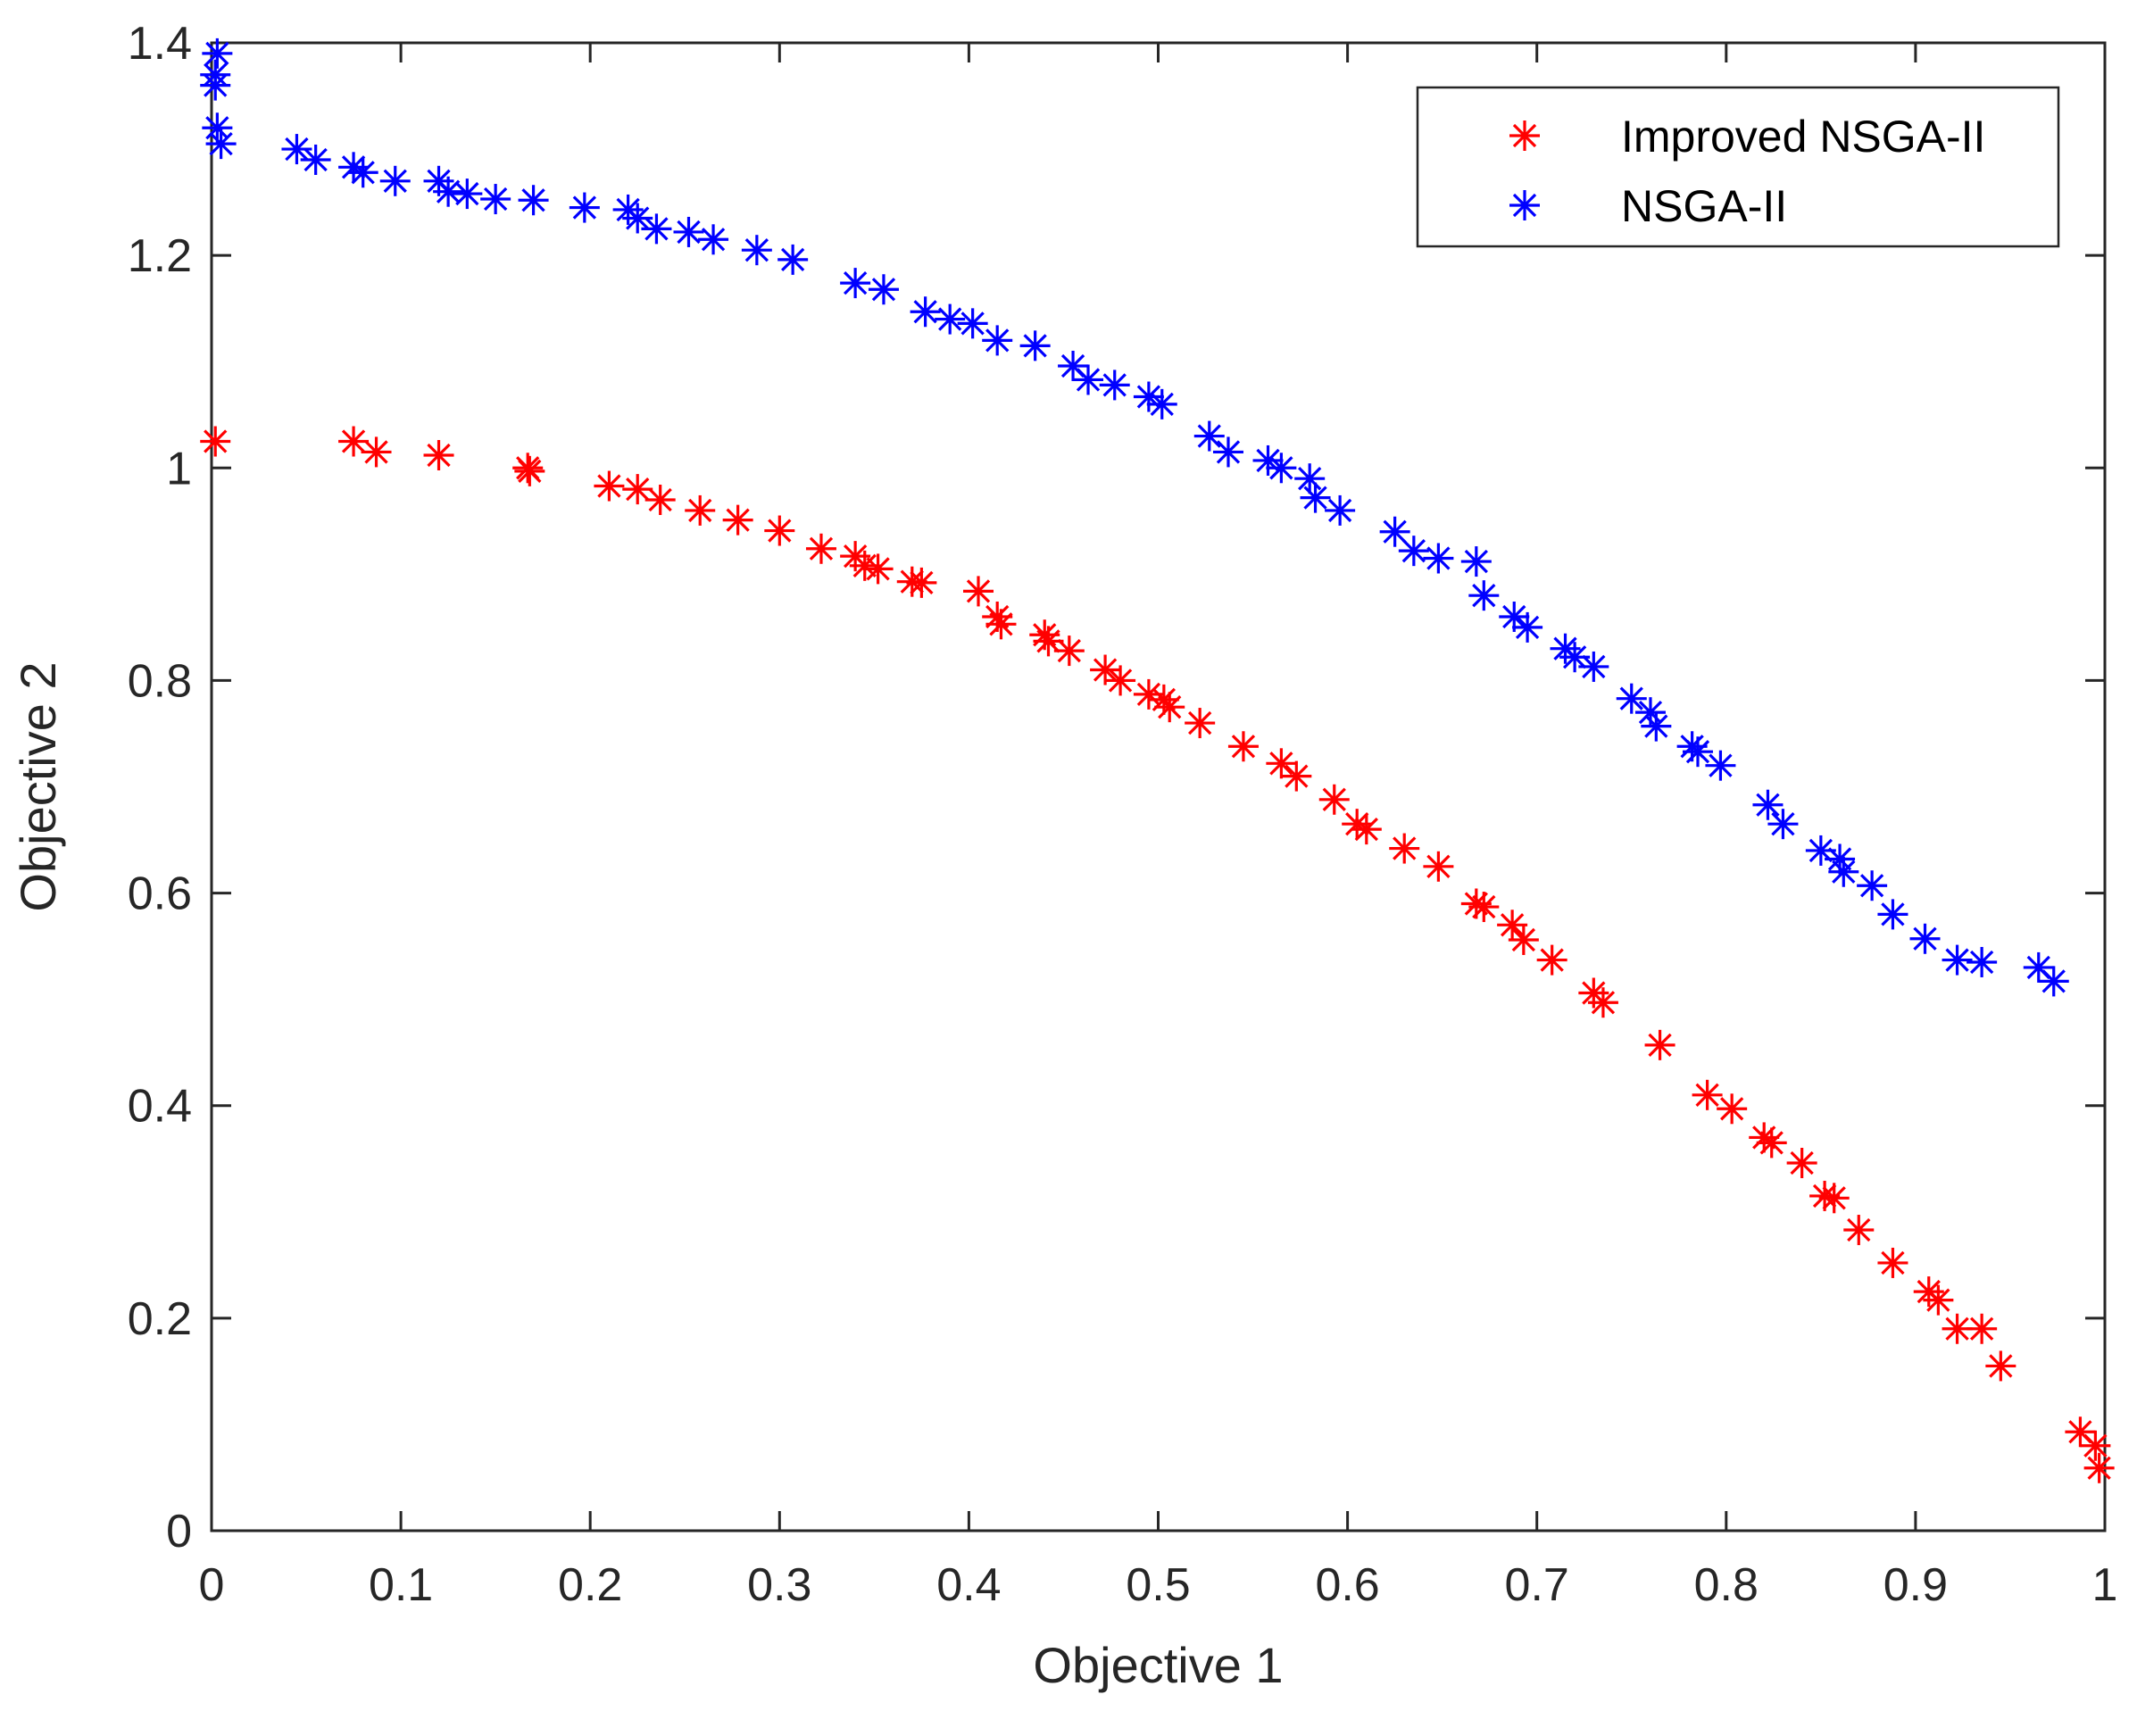  I want to click on y-axis-title: Objective 2, so click(38, 786).